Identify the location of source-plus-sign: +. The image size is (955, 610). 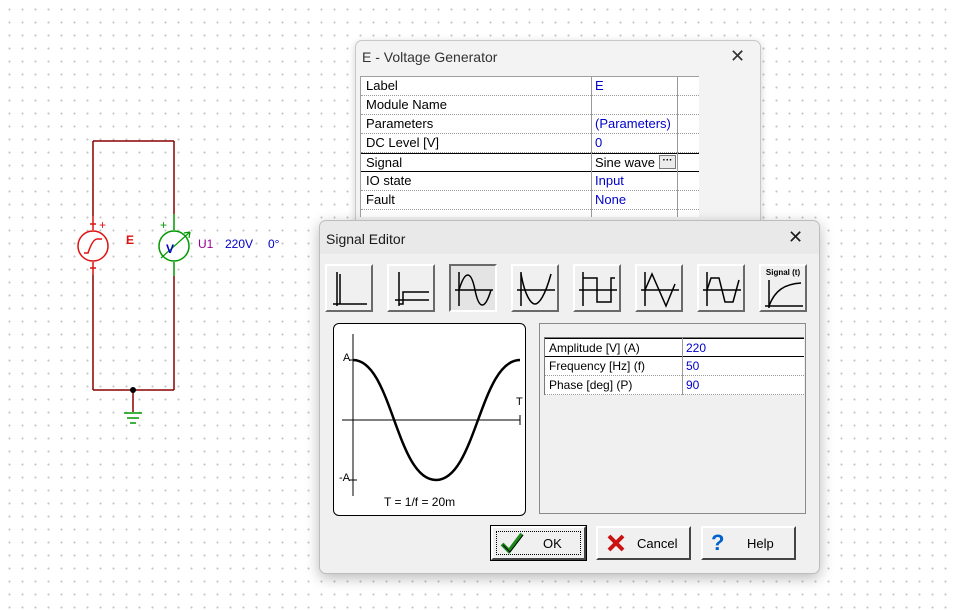
(102, 225).